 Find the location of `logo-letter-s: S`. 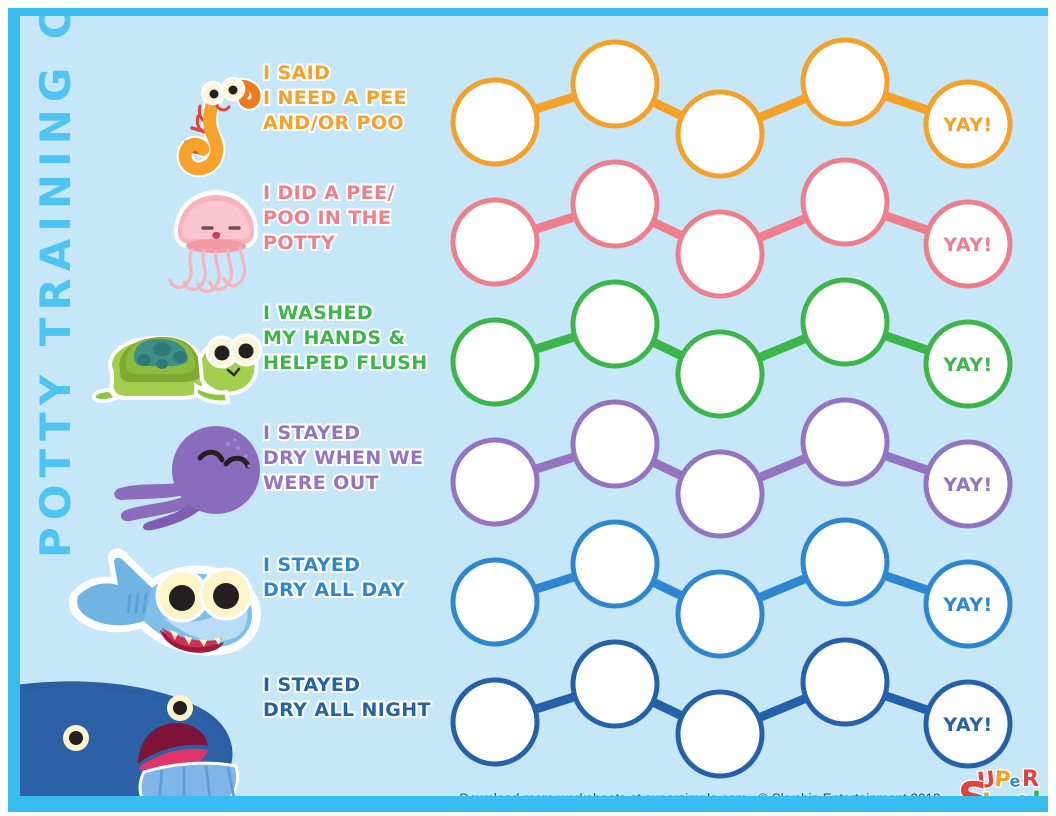

logo-letter-s: S is located at coordinates (973, 784).